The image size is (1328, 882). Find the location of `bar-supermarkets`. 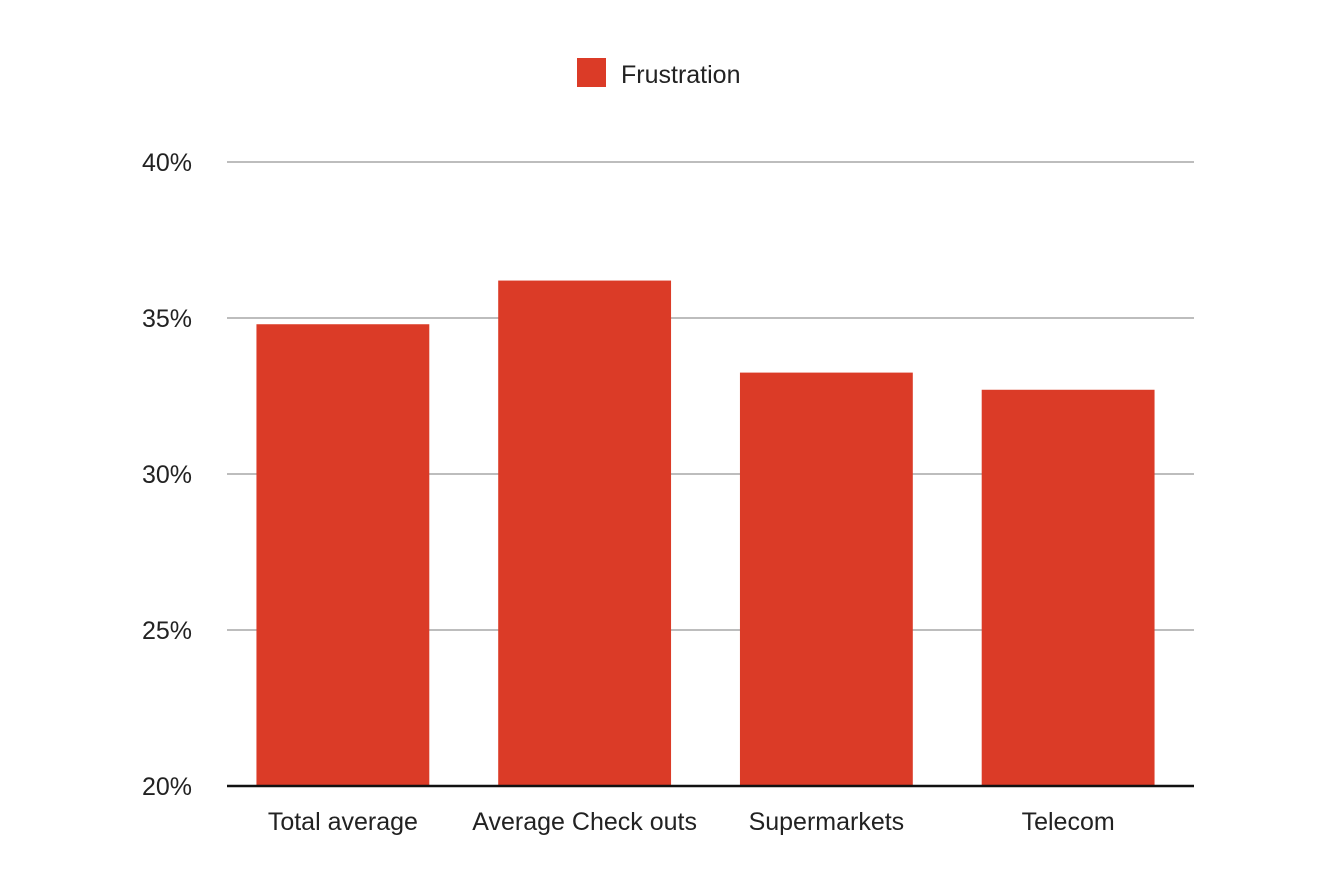

bar-supermarkets is located at coordinates (826, 579).